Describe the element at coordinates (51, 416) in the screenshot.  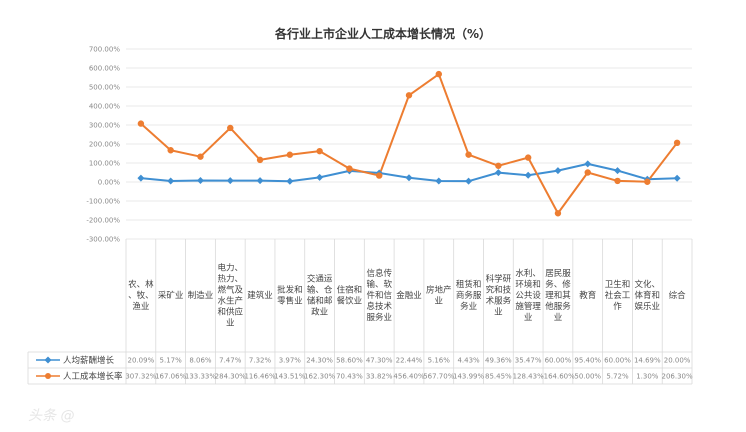
I see `watermark-text: 头条 @` at that location.